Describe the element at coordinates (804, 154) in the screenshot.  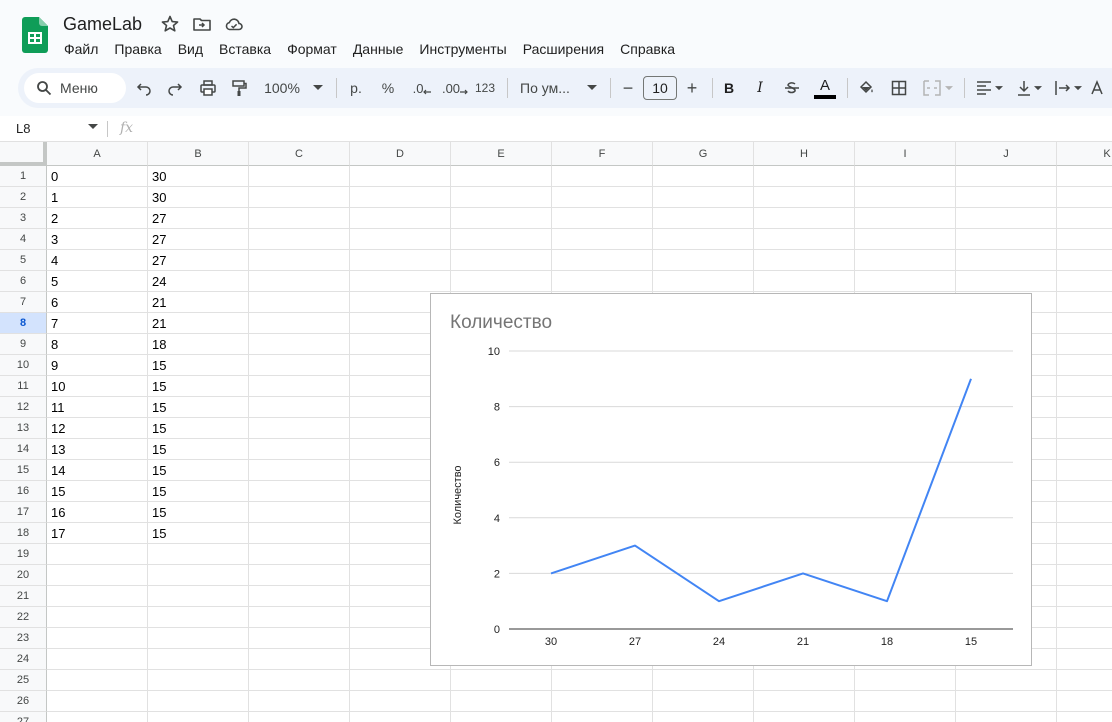
I see `column-header-h: H` at that location.